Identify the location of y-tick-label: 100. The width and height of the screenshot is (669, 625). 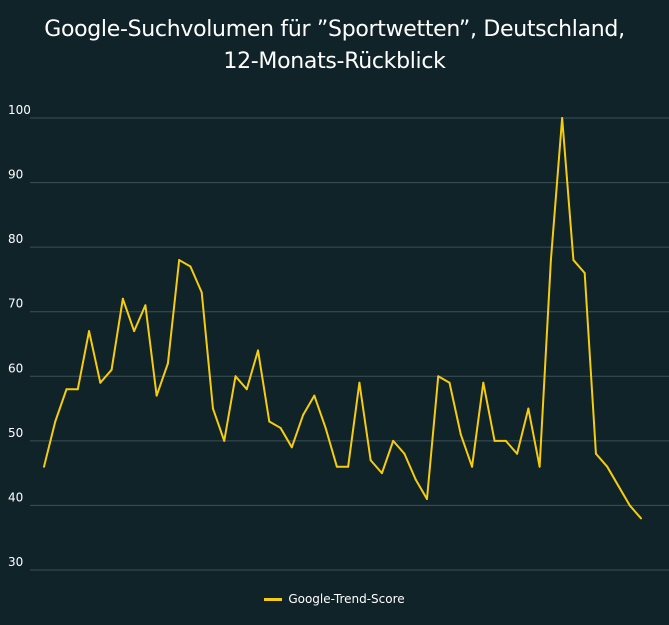
(19, 110).